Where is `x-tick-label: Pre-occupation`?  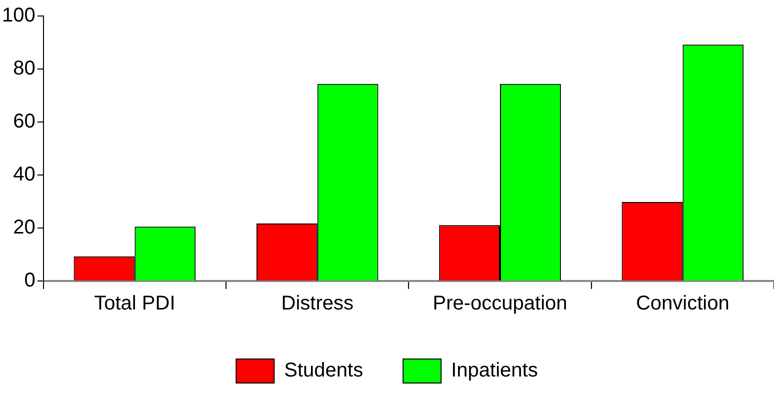 x-tick-label: Pre-occupation is located at coordinates (500, 303).